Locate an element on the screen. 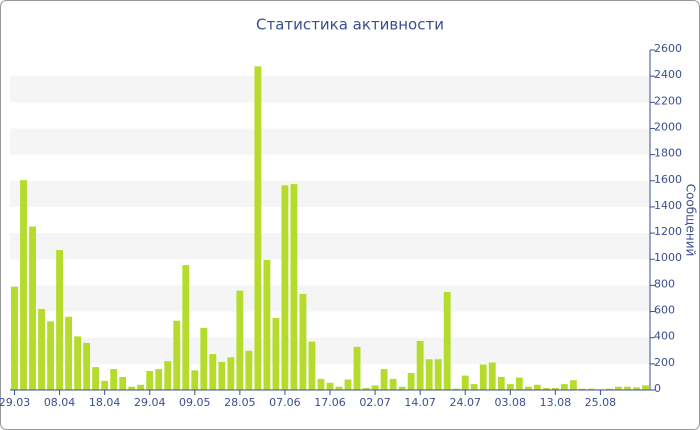 This screenshot has height=430, width=700. chart-title: Статистика активности is located at coordinates (350, 25).